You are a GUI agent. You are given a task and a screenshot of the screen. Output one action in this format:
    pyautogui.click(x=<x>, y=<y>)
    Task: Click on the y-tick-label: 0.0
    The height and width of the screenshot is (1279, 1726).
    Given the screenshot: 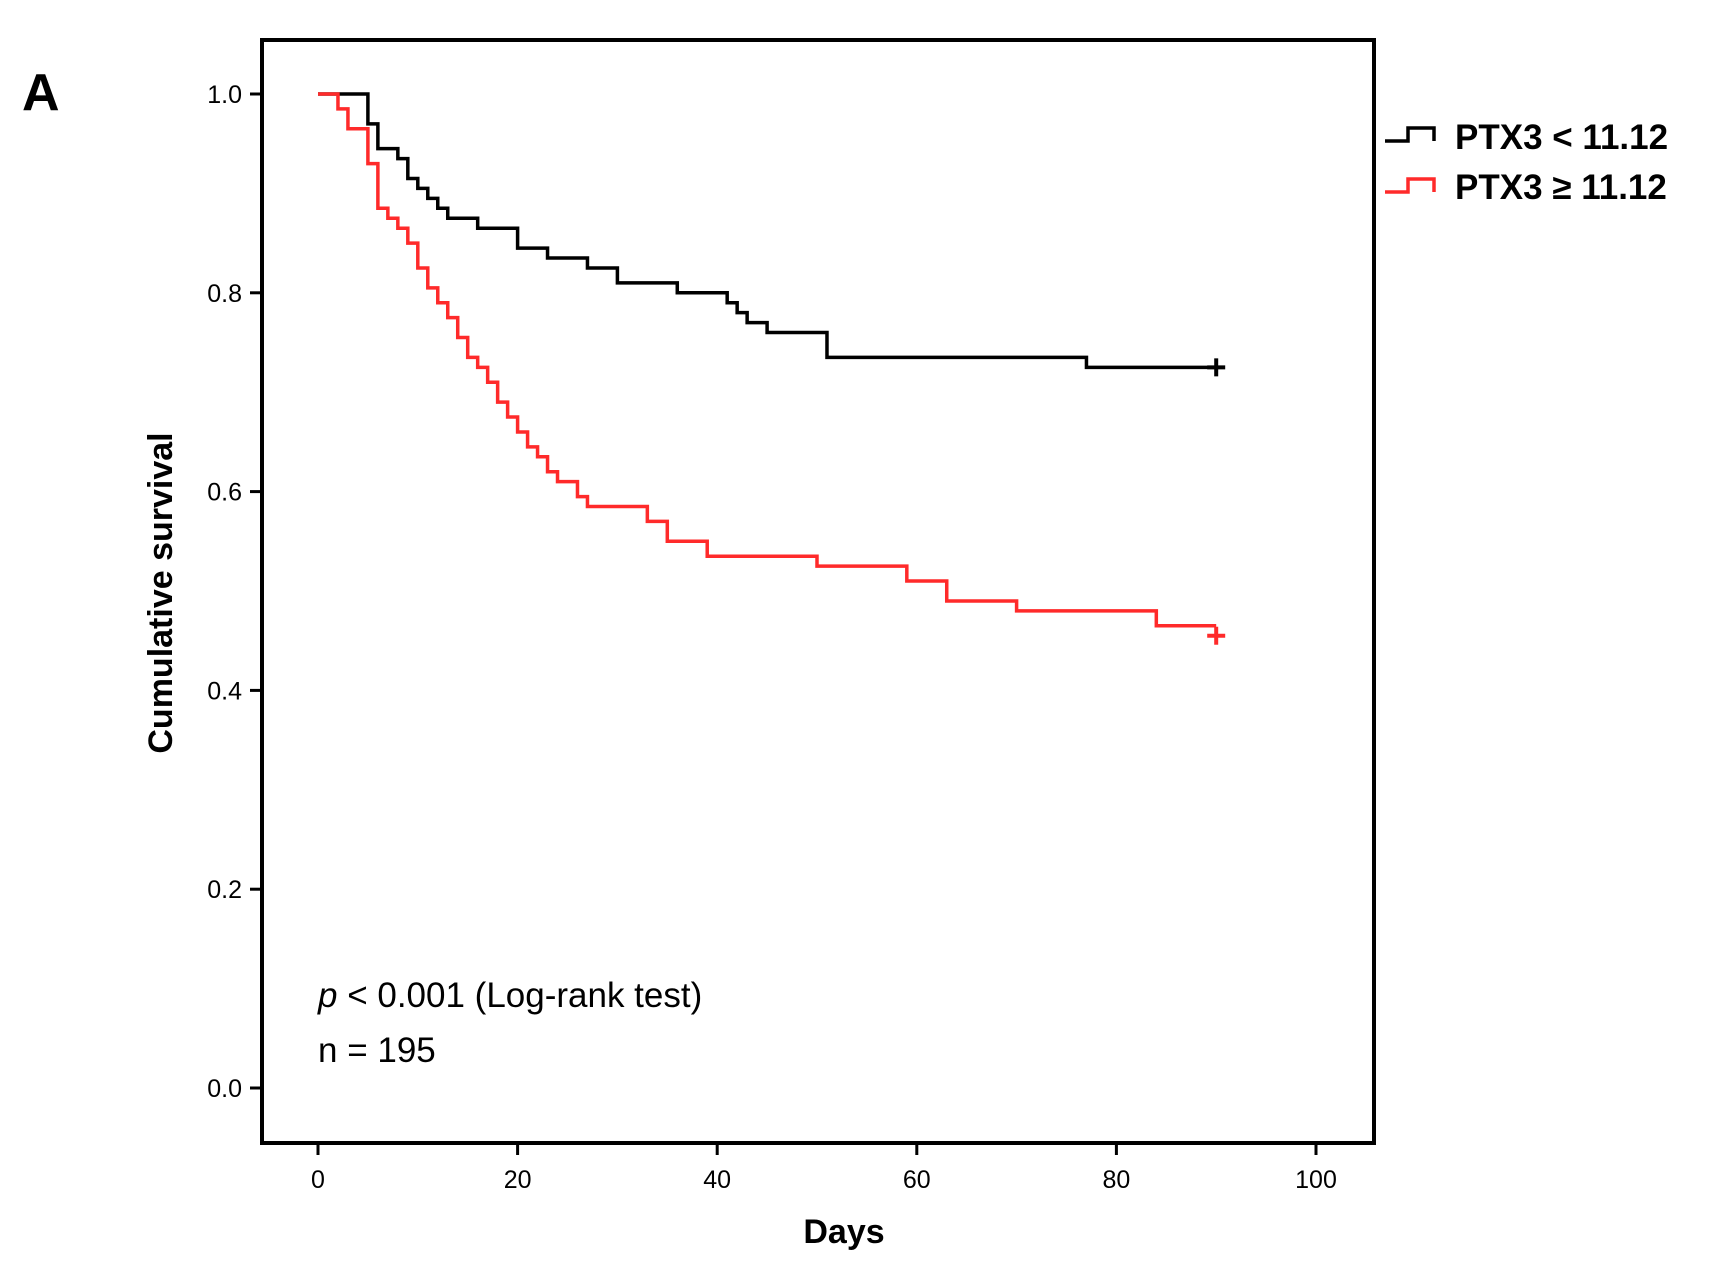 What is the action you would take?
    pyautogui.click(x=224, y=1089)
    